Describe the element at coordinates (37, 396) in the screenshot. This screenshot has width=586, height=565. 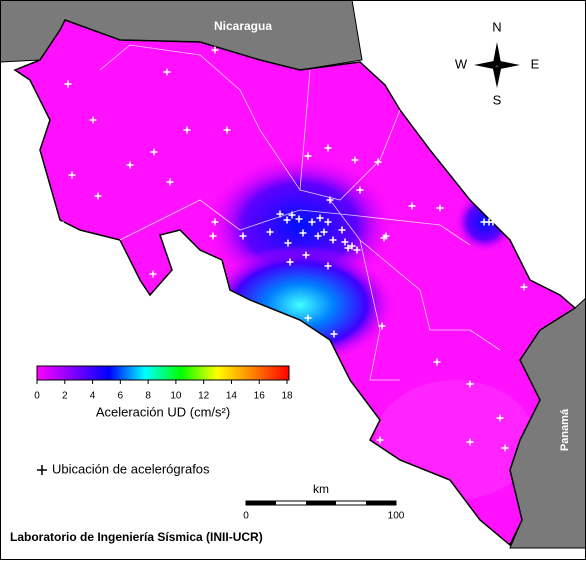
I see `colorbar-tick-label: 0` at that location.